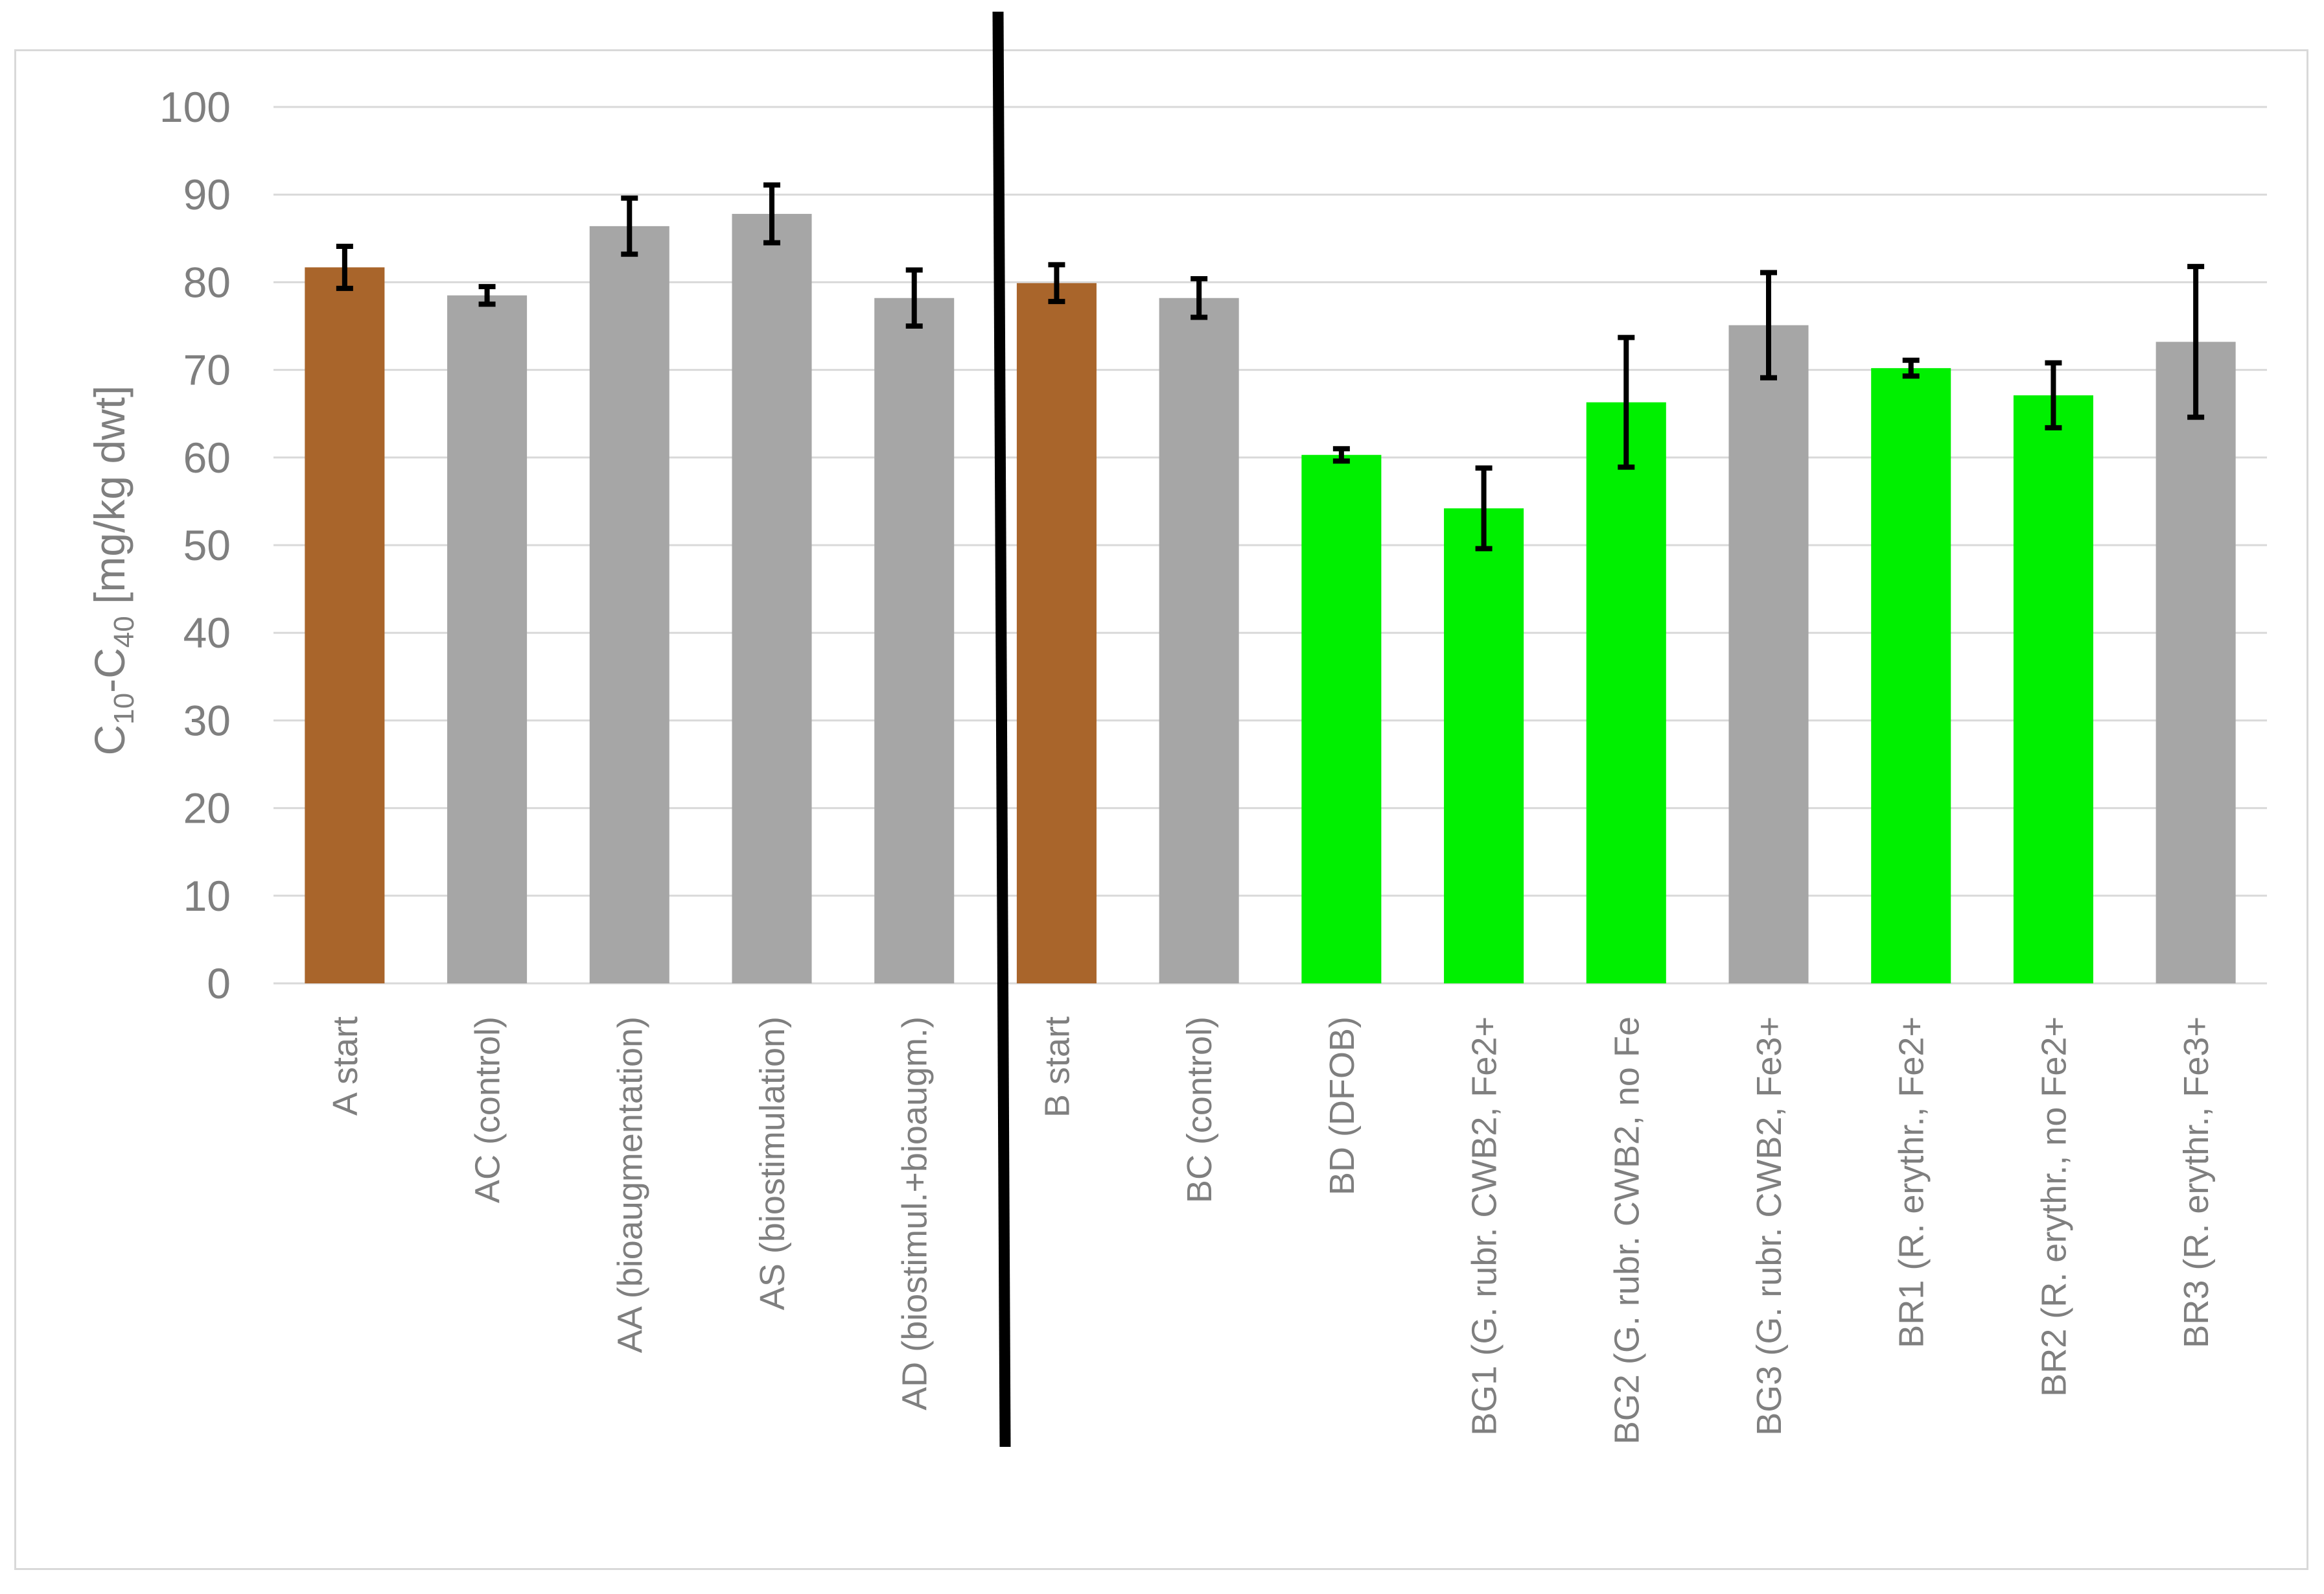 Image resolution: width=2324 pixels, height=1594 pixels. What do you see at coordinates (772, 1163) in the screenshot?
I see `category-label: AS (biostimulation)` at bounding box center [772, 1163].